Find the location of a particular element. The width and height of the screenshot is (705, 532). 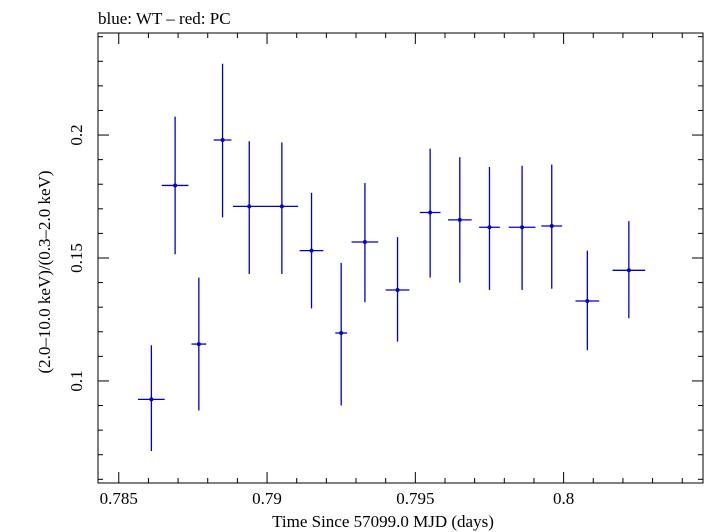

y-tick-label: 0.15 is located at coordinates (76, 258).